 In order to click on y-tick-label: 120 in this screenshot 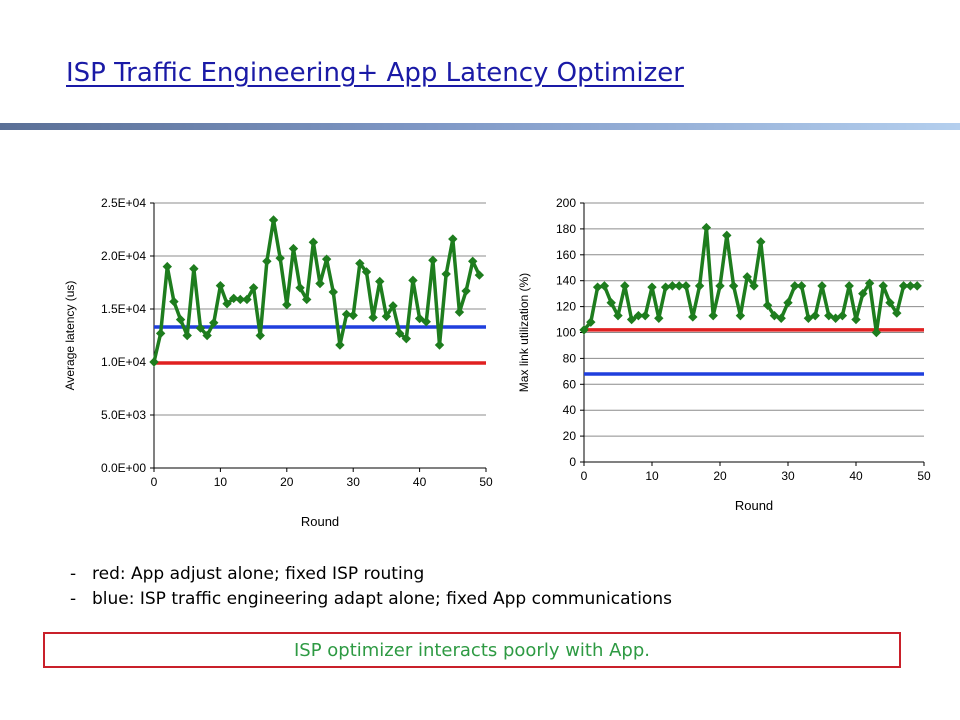, I will do `click(566, 307)`.